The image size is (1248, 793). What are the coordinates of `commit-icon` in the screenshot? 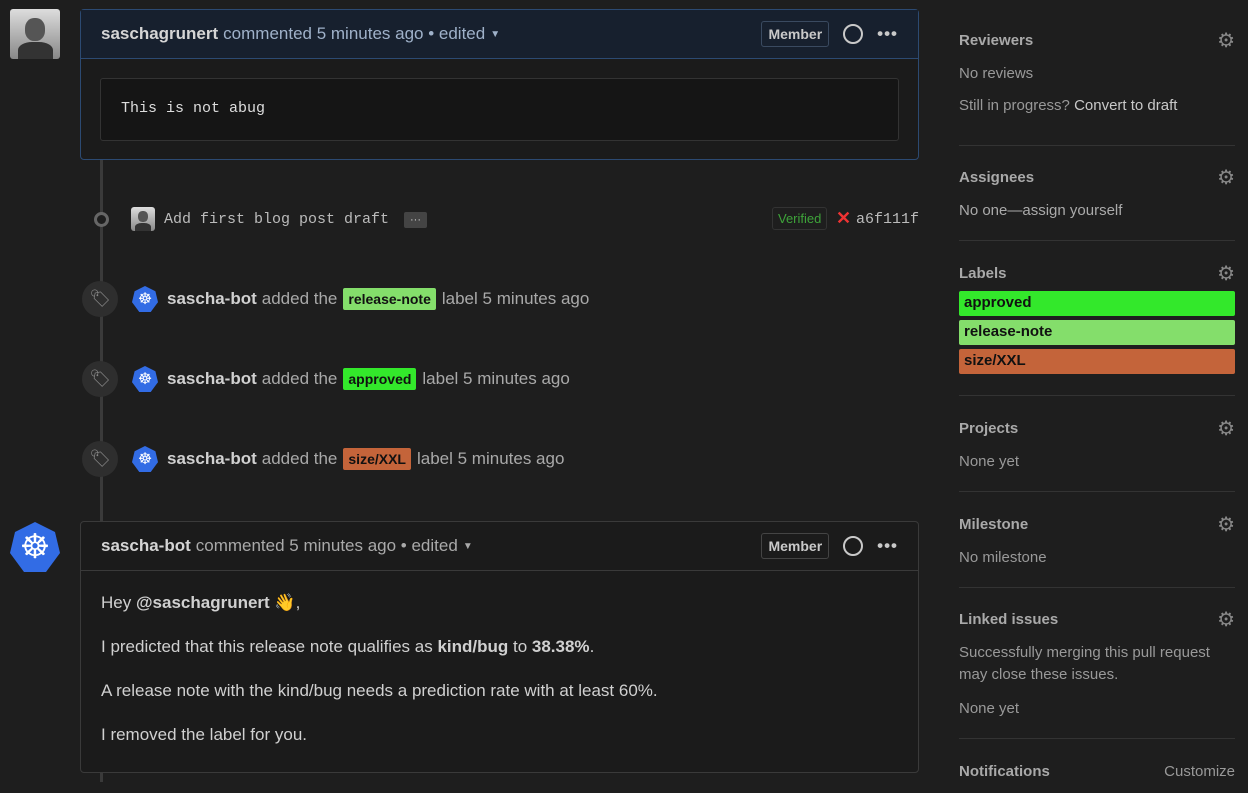 It's located at (101, 219).